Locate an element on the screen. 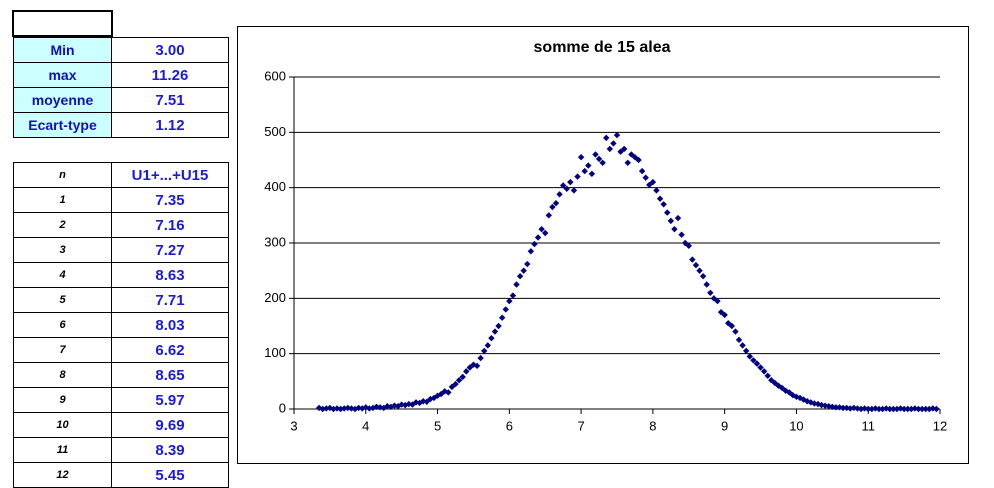 Image resolution: width=994 pixels, height=488 pixels. table-row: 5 7.71 is located at coordinates (121, 300).